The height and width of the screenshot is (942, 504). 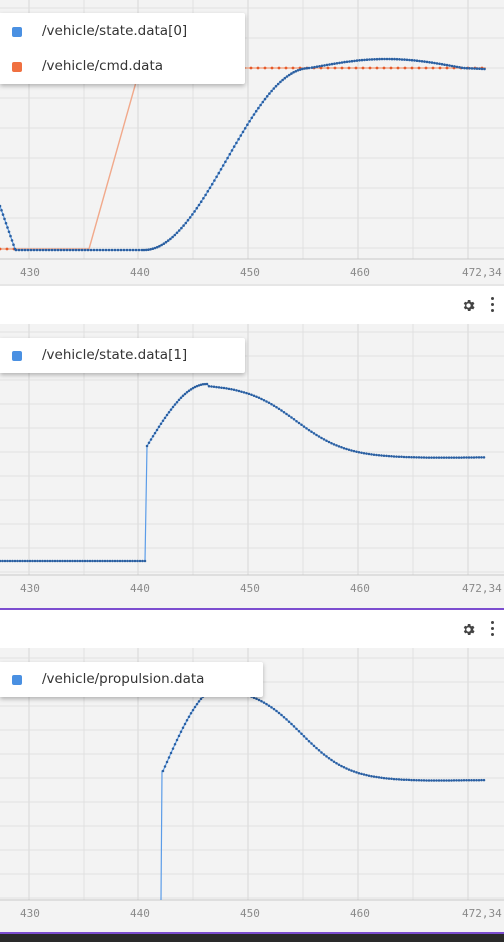 I want to click on x-tick-label: 440, so click(x=140, y=588).